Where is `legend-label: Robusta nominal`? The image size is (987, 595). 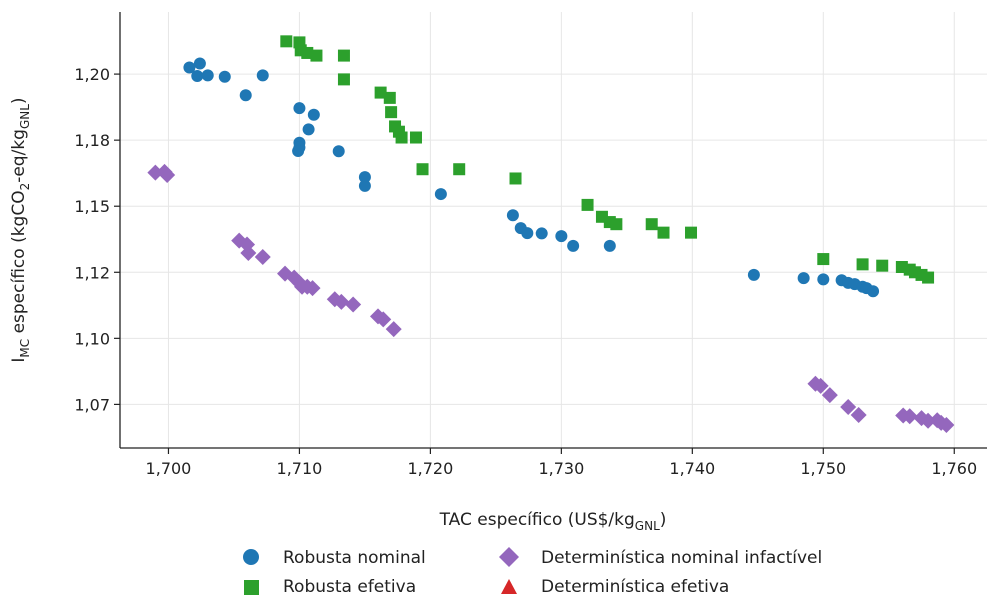 legend-label: Robusta nominal is located at coordinates (354, 558).